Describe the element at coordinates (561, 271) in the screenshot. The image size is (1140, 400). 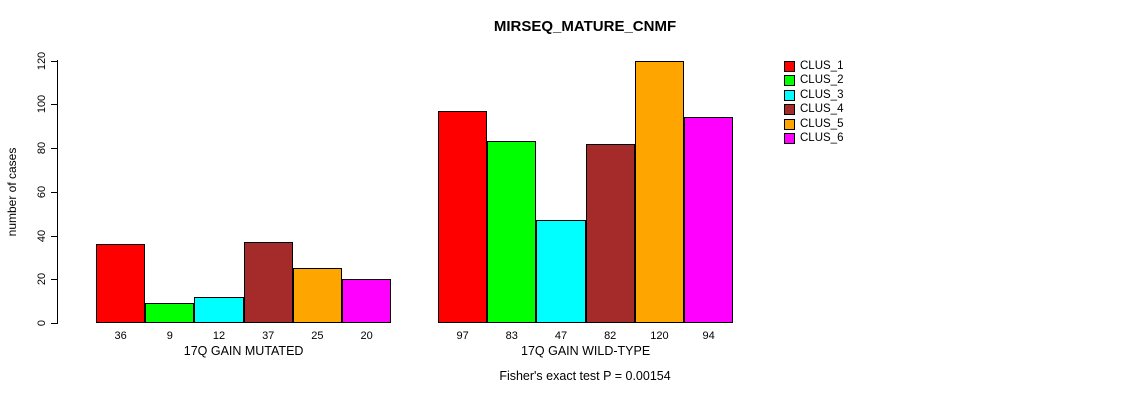
I see `bar-clus_3-group2` at that location.